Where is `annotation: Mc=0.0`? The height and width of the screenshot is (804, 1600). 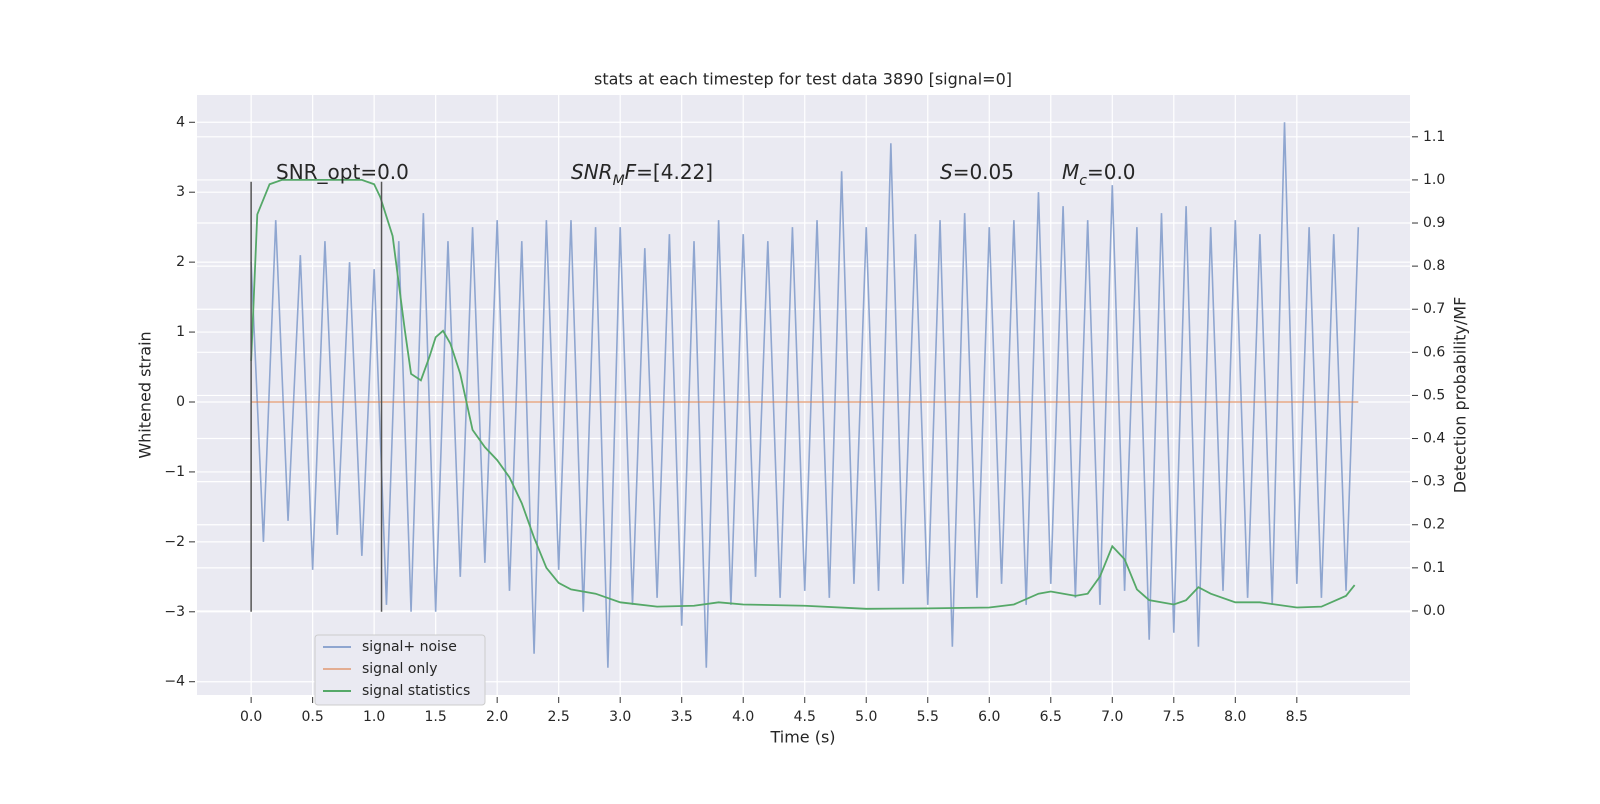 annotation: Mc=0.0 is located at coordinates (1099, 175).